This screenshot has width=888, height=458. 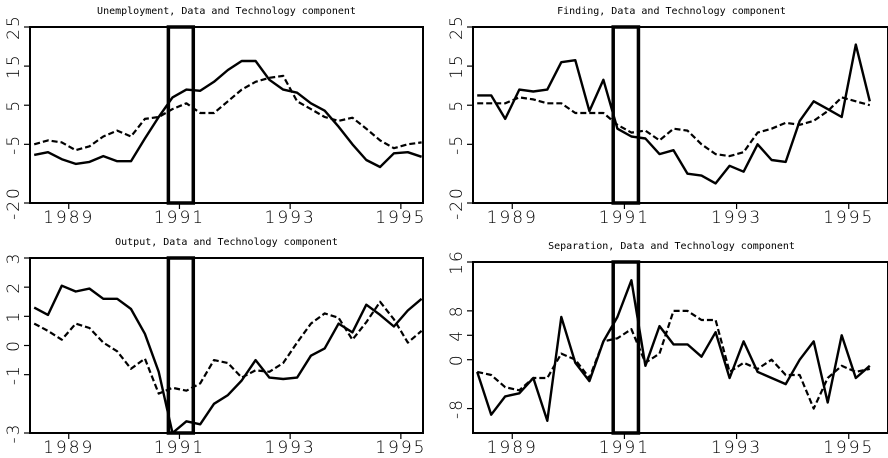 What do you see at coordinates (457, 335) in the screenshot?
I see `y-tick-label: 4` at bounding box center [457, 335].